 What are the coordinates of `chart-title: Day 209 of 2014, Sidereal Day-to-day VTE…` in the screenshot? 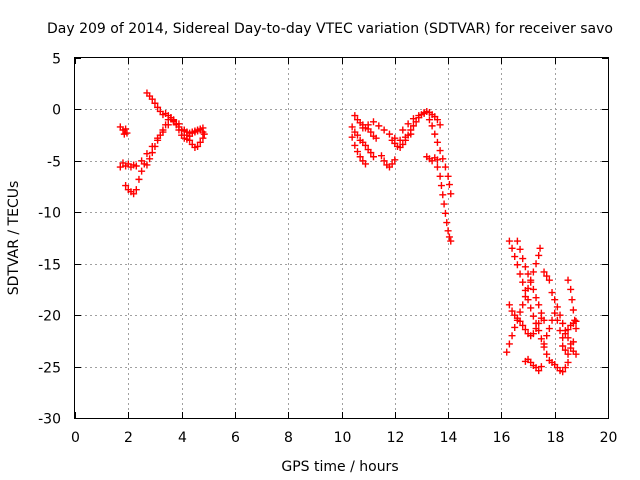 It's located at (330, 29).